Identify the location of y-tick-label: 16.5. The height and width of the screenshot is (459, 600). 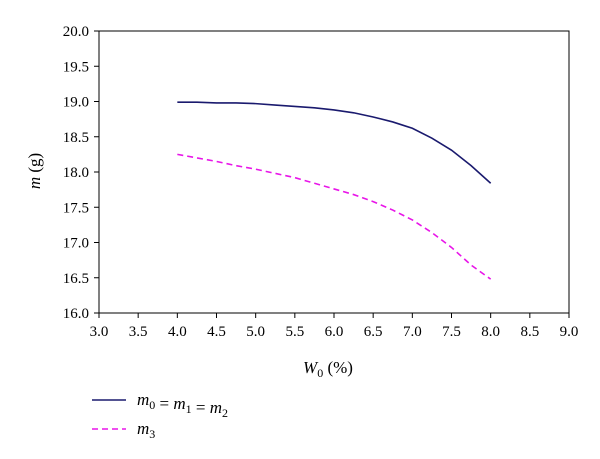
(76, 279).